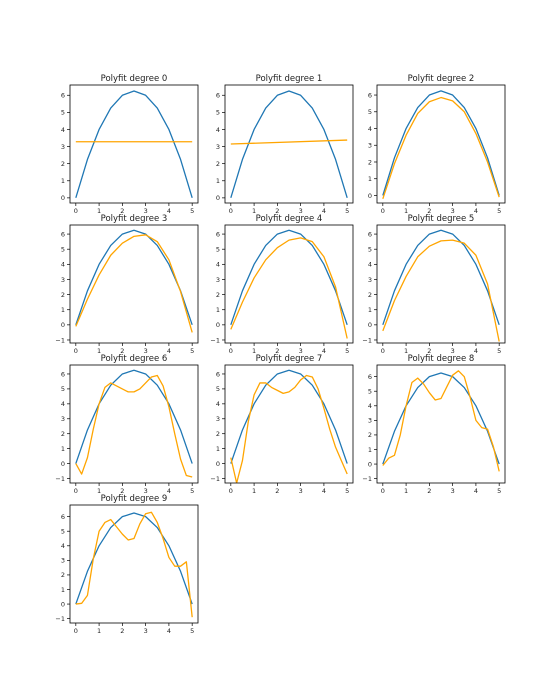 Image resolution: width=560 pixels, height=700 pixels. I want to click on subplot-1: Polyfit degree 1 0 1 2 3 4 5 0 1 2 3 4 5 6, so click(285, 144).